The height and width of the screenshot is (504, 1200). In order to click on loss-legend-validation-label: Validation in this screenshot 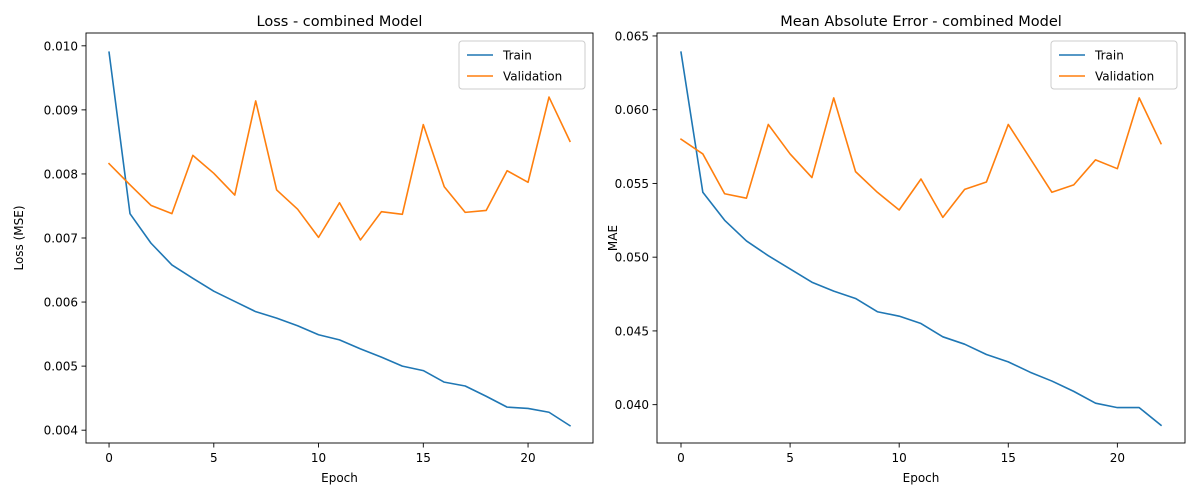, I will do `click(532, 77)`.